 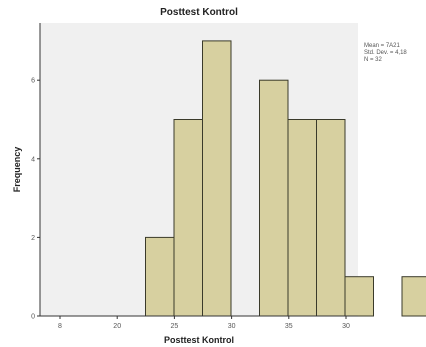 I want to click on y-axis-title: Frequency, so click(x=17, y=170).